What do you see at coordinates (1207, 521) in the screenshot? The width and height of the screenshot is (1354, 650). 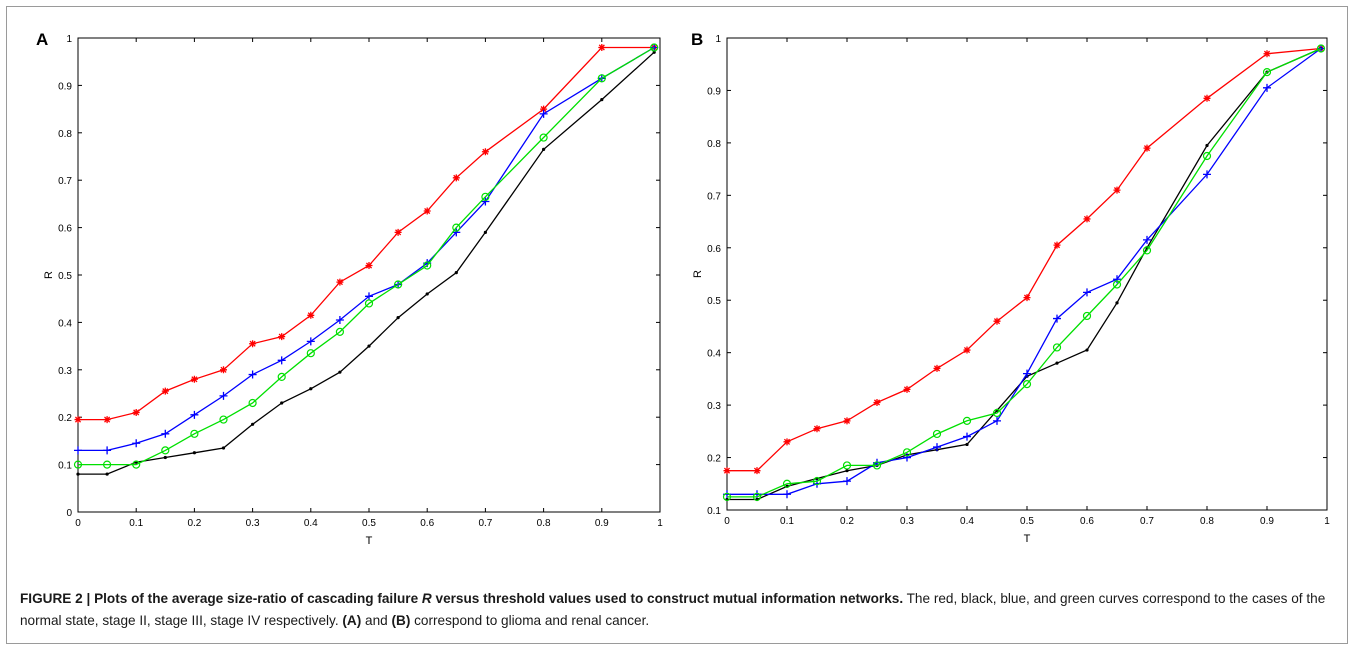 I see `panel-b-x-tick-label: 0.8` at bounding box center [1207, 521].